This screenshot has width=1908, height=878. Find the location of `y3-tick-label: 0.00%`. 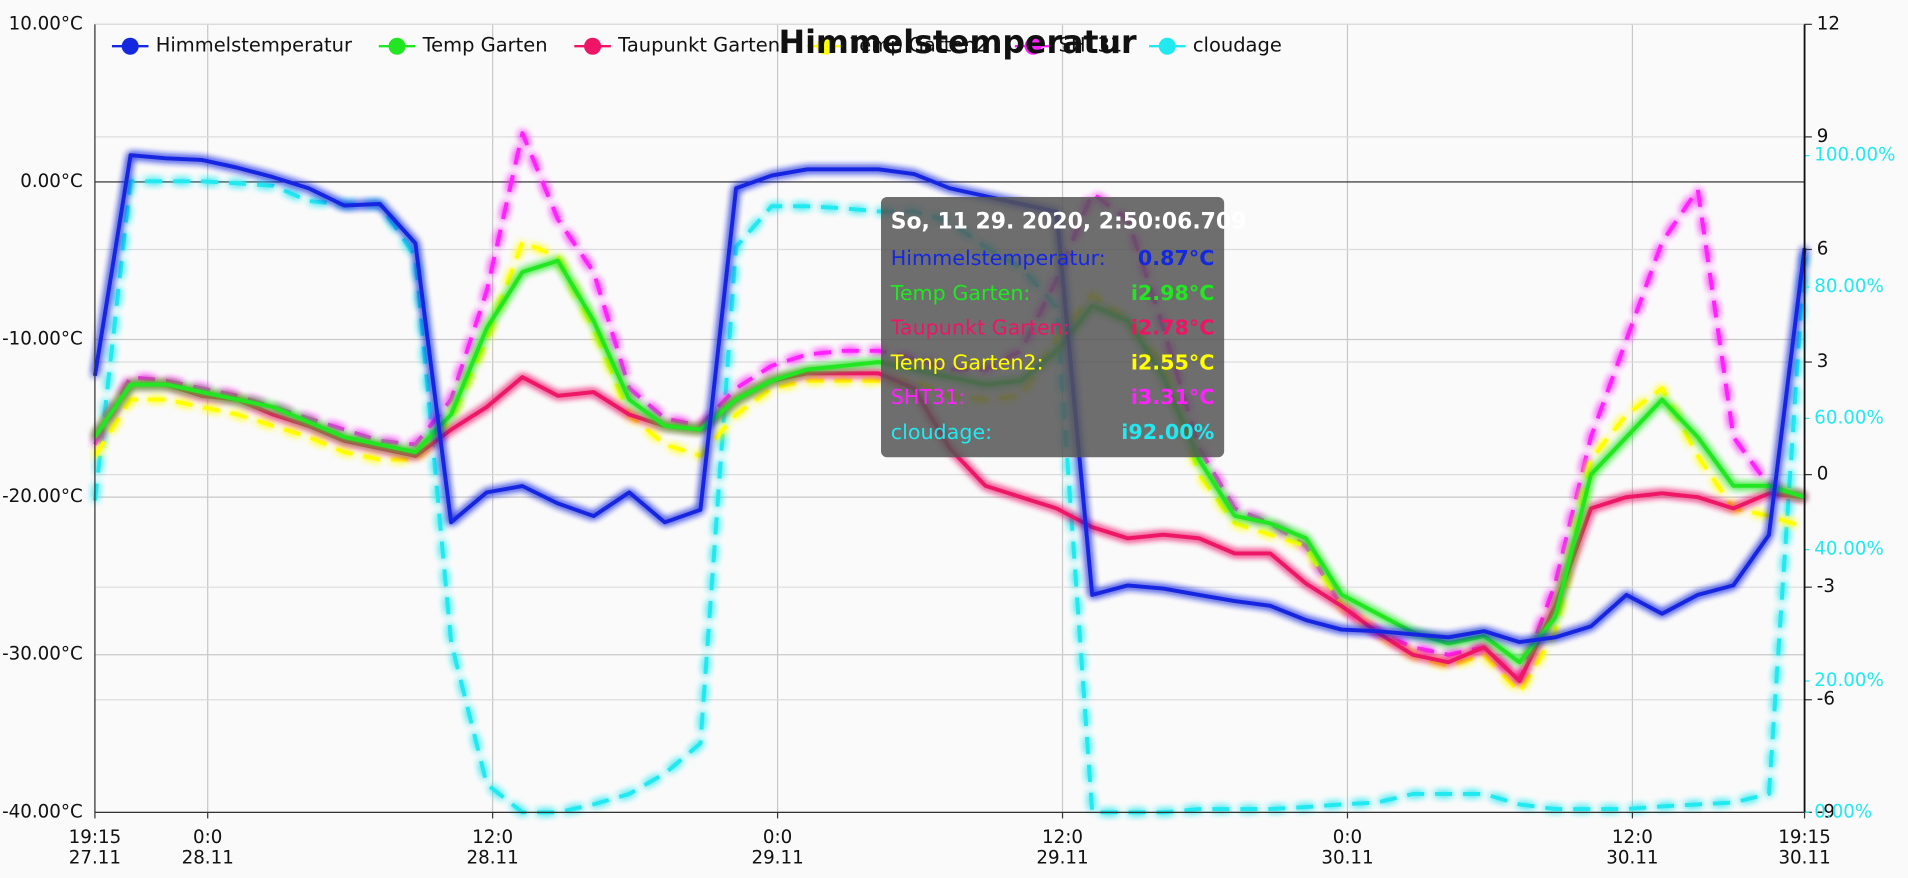

y3-tick-label: 0.00% is located at coordinates (1843, 811).